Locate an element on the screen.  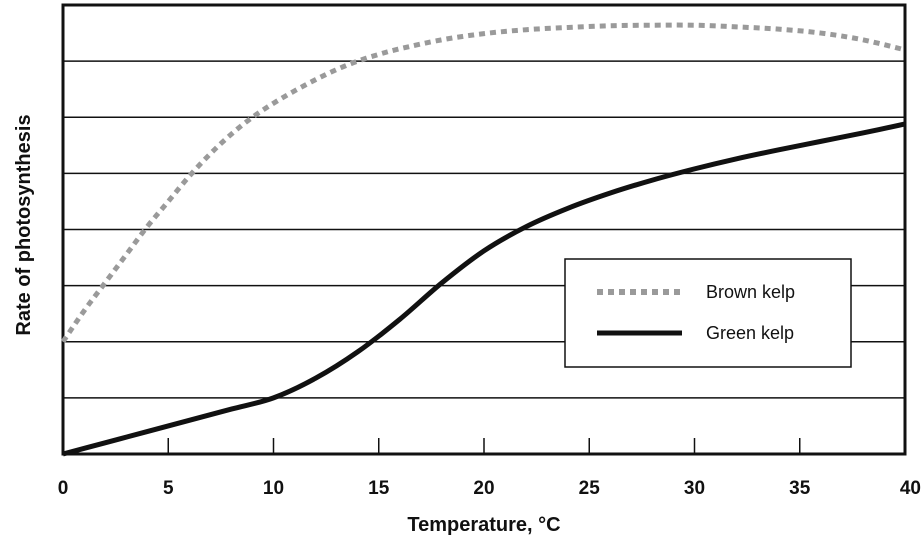
legend-box is located at coordinates (708, 313).